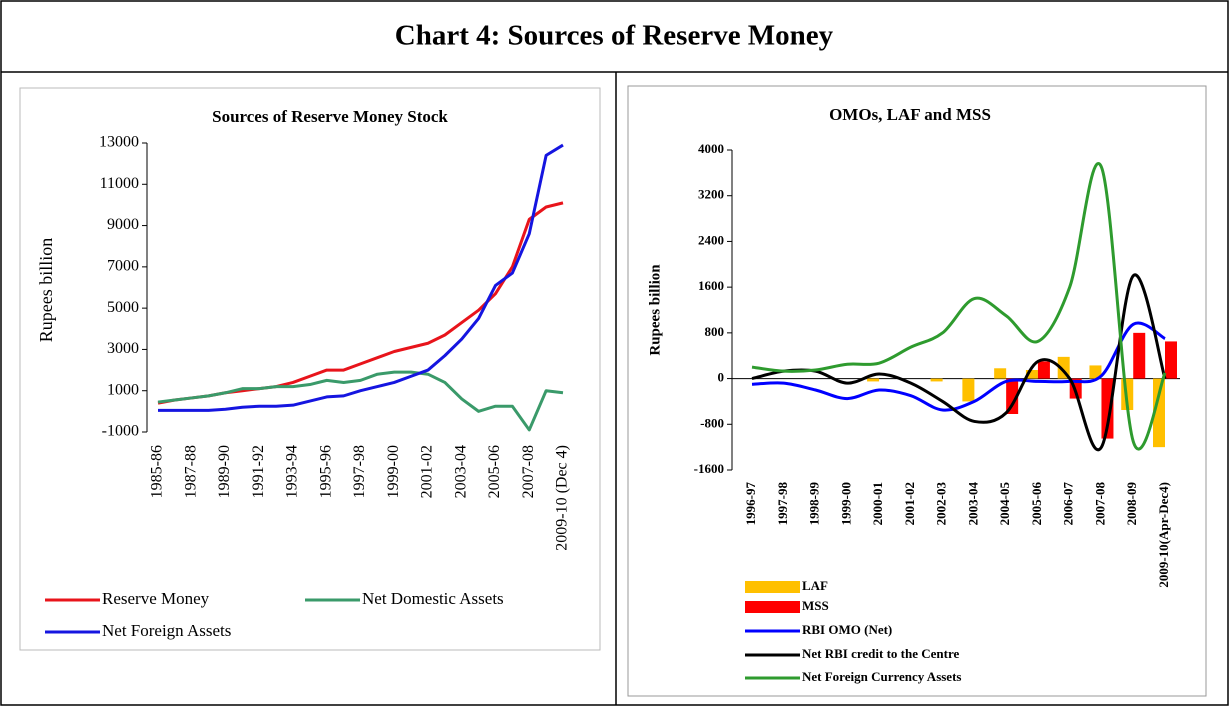  I want to click on legend-label: MSS, so click(815, 605).